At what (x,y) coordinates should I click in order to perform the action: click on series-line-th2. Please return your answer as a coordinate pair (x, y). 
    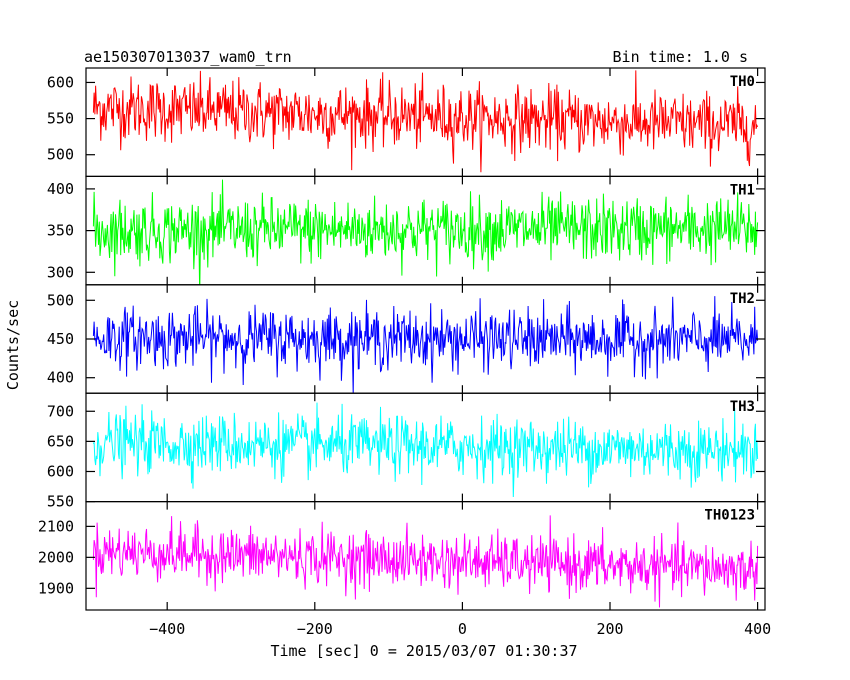
    Looking at the image, I should click on (425, 345).